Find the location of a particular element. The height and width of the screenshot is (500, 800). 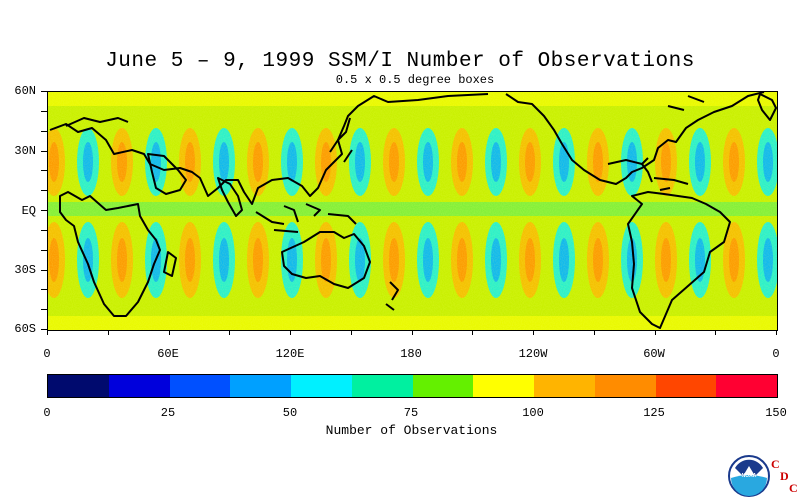

japan-coast is located at coordinates (341, 140).